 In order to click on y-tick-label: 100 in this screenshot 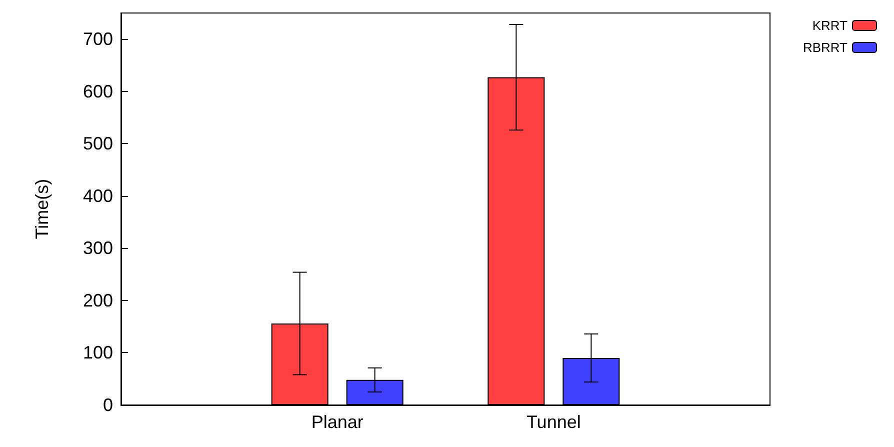, I will do `click(97, 352)`.